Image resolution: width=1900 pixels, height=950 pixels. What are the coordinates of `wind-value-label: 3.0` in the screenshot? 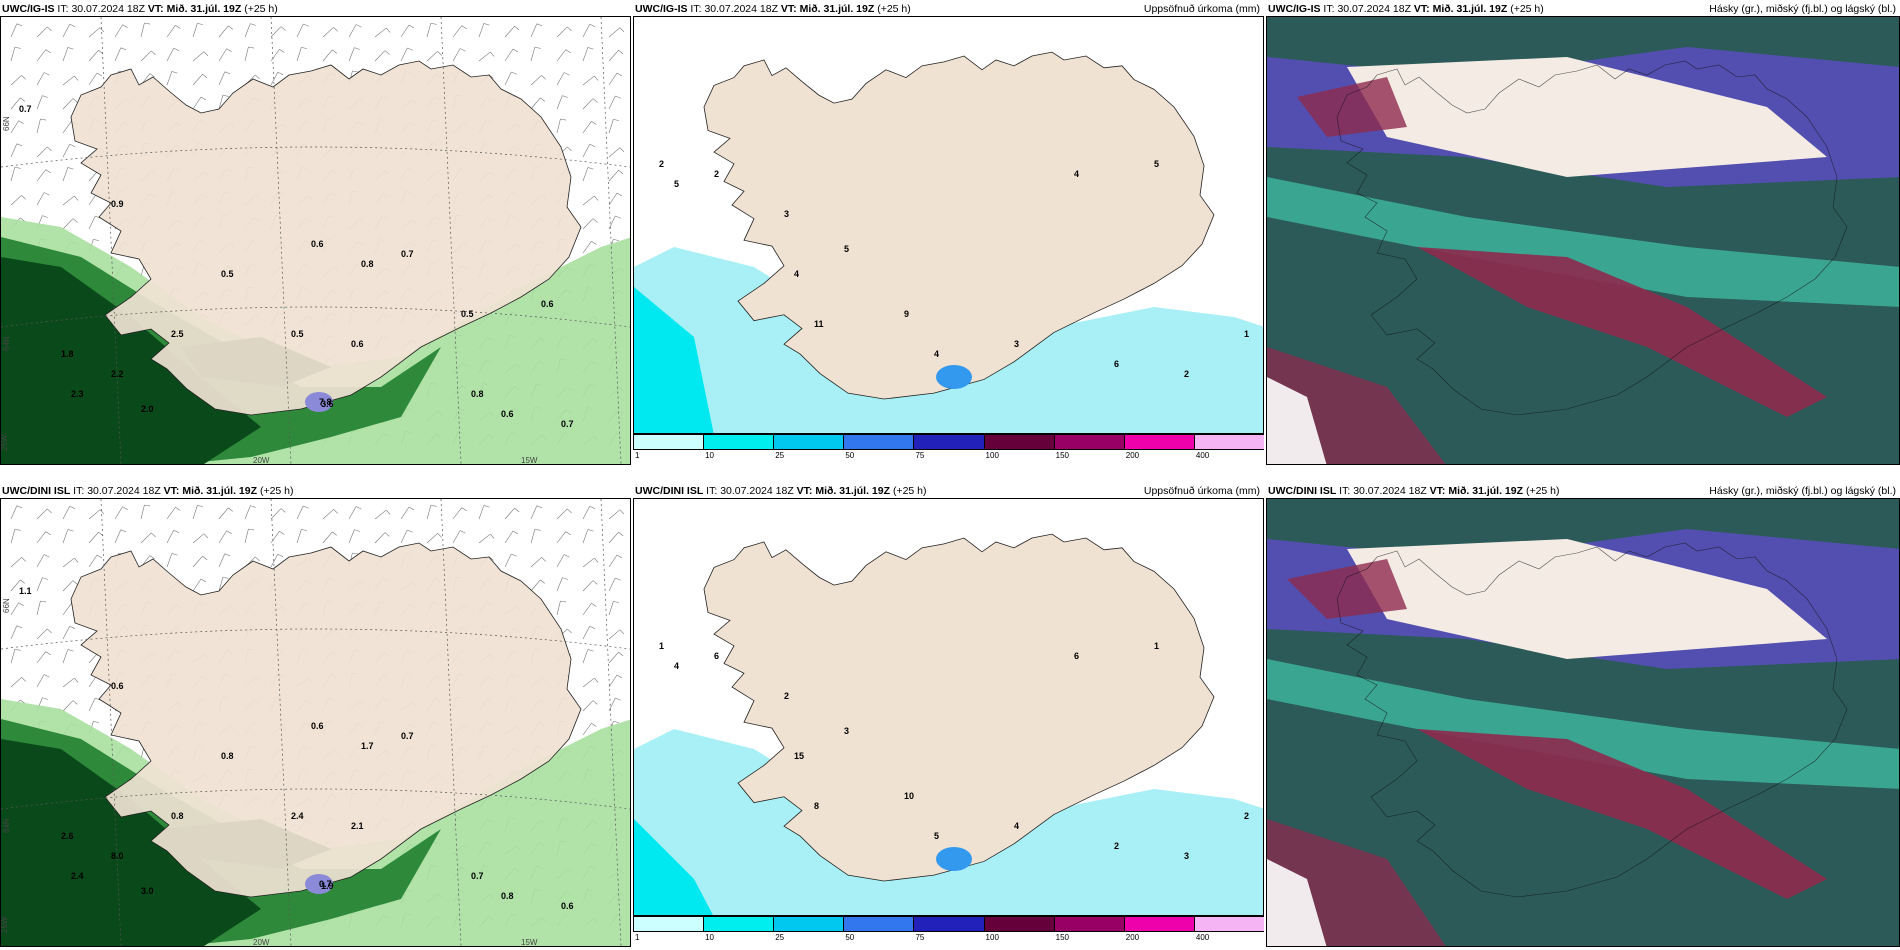 It's located at (147, 891).